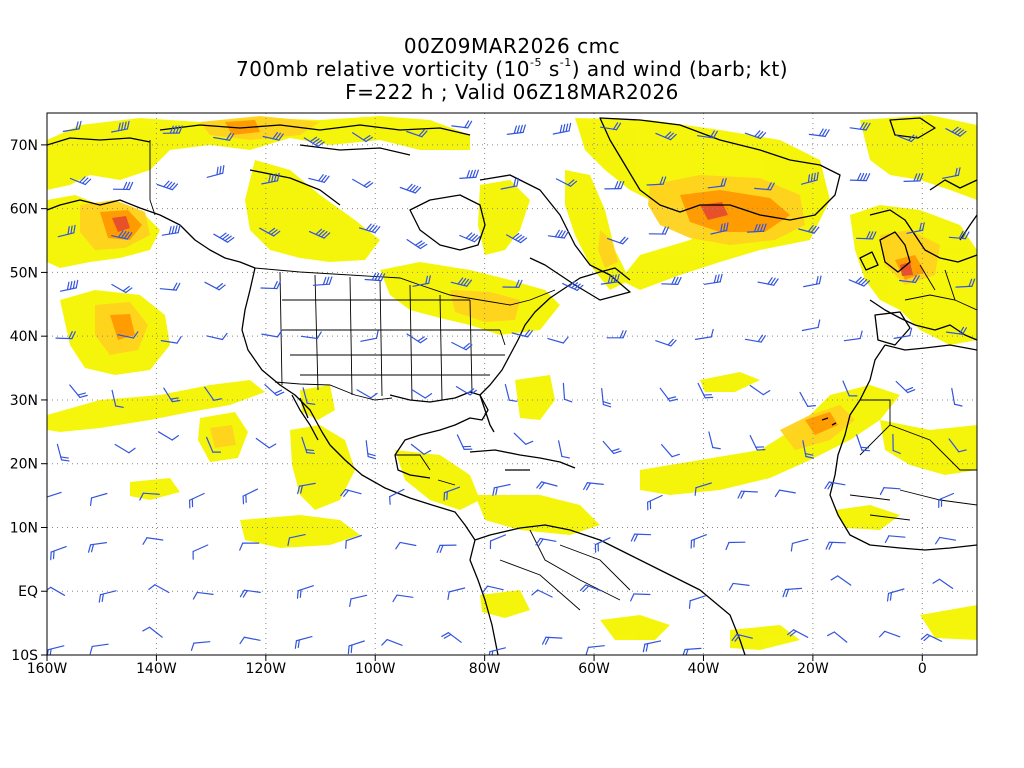  I want to click on border-alaska-canada, so click(152, 178).